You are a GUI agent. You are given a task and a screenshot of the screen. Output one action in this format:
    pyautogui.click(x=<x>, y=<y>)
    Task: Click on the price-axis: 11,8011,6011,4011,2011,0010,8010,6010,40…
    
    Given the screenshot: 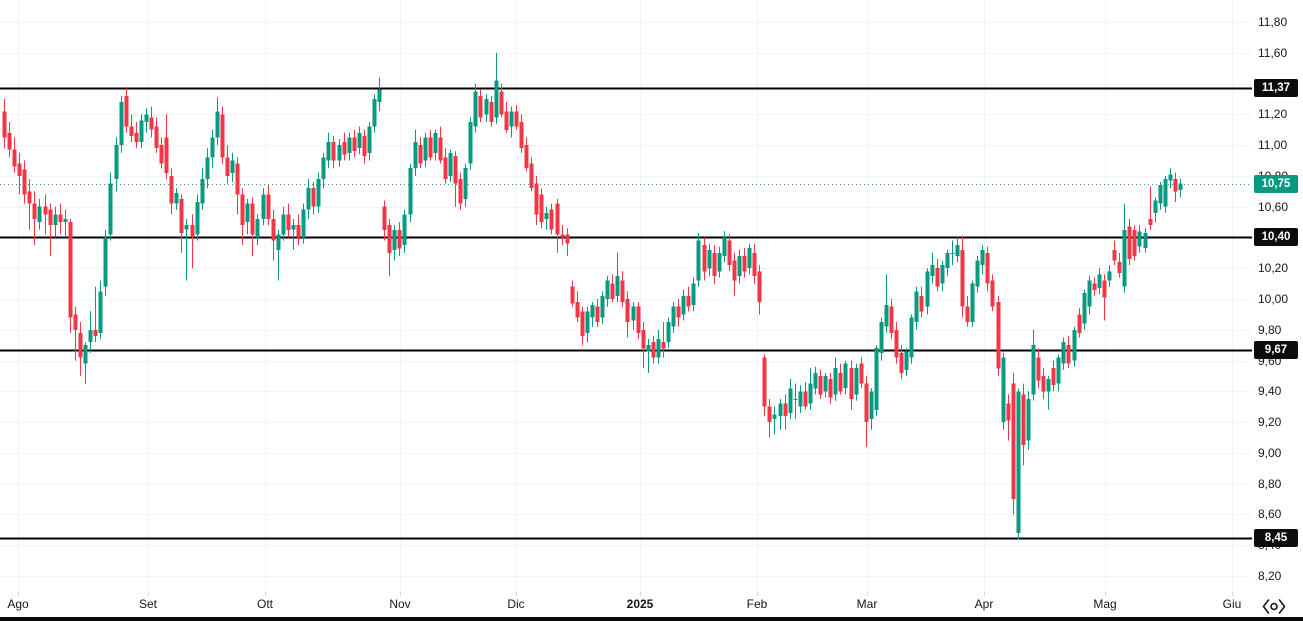 What is the action you would take?
    pyautogui.click(x=1277, y=296)
    